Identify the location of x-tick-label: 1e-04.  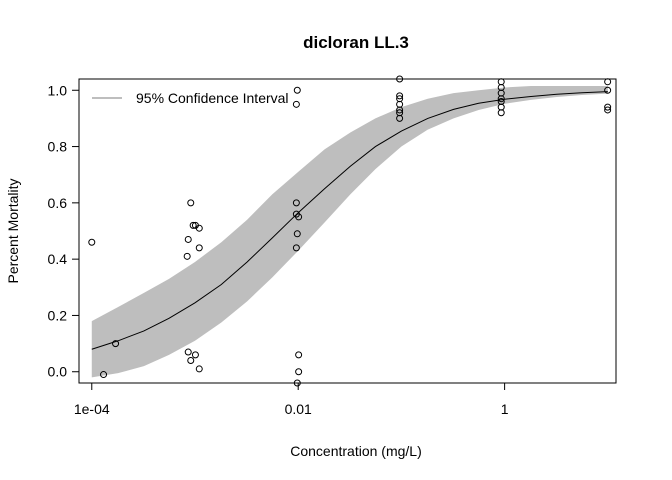
(92, 409).